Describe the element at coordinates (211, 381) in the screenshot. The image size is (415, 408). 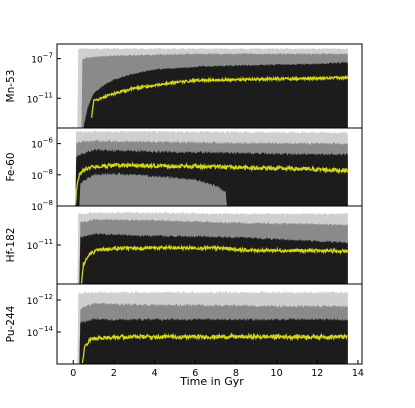
I see `x-axis-label: Time in Gyr` at that location.